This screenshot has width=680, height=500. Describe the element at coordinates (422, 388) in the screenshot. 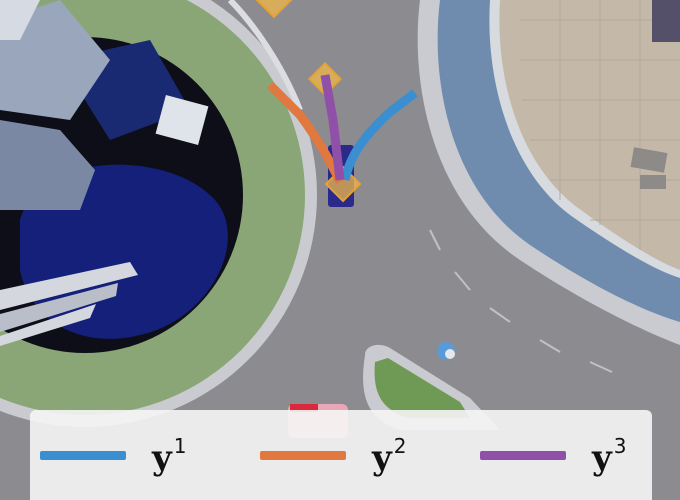

I see `median-grass` at that location.